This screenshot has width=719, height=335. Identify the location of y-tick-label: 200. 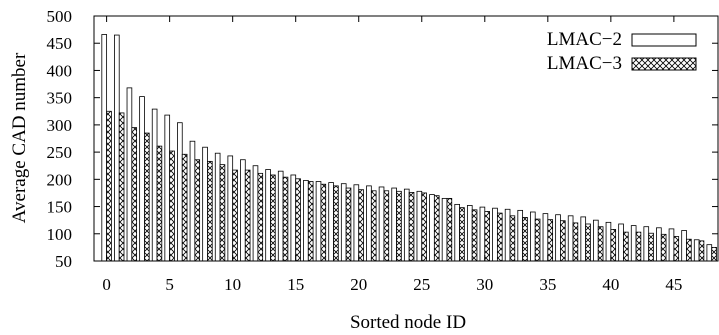
(60, 179).